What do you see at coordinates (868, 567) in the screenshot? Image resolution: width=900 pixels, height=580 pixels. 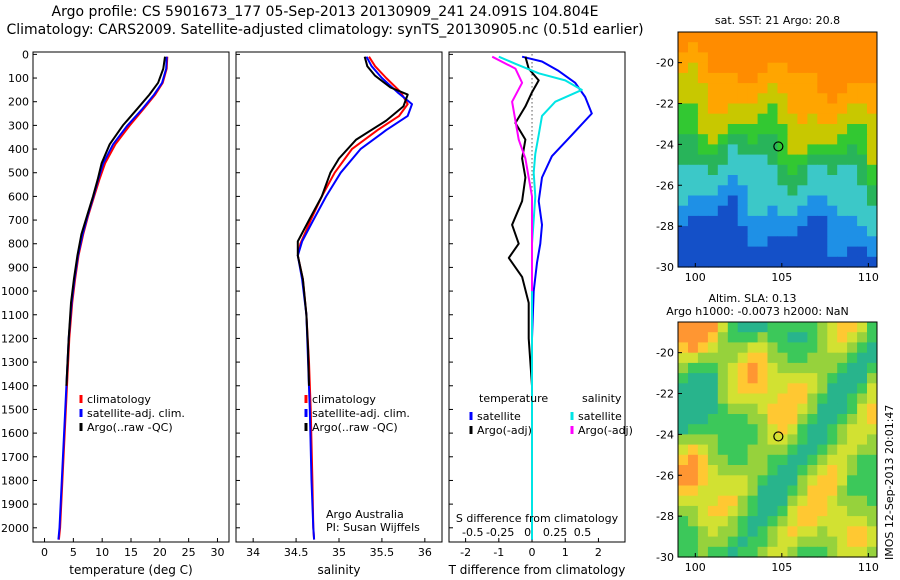 I see `map-x-tick-label: 110` at bounding box center [868, 567].